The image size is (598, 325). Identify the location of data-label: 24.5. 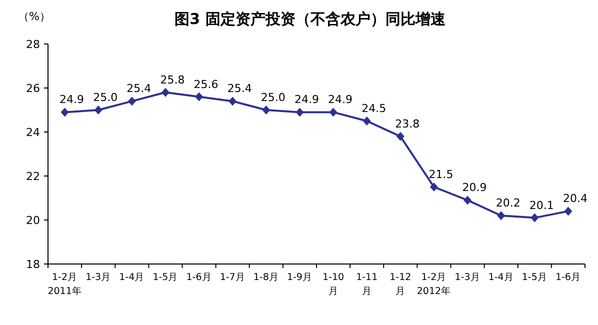
(374, 108).